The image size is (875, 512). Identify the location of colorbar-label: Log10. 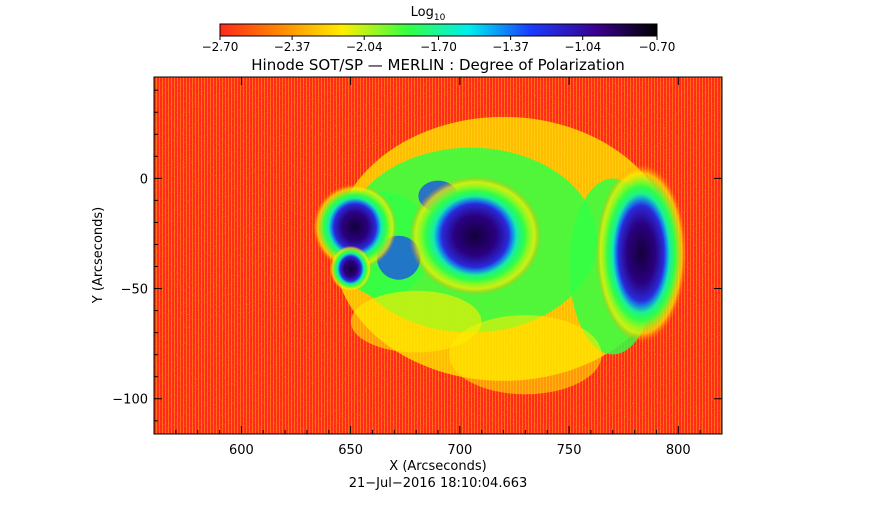
(428, 14).